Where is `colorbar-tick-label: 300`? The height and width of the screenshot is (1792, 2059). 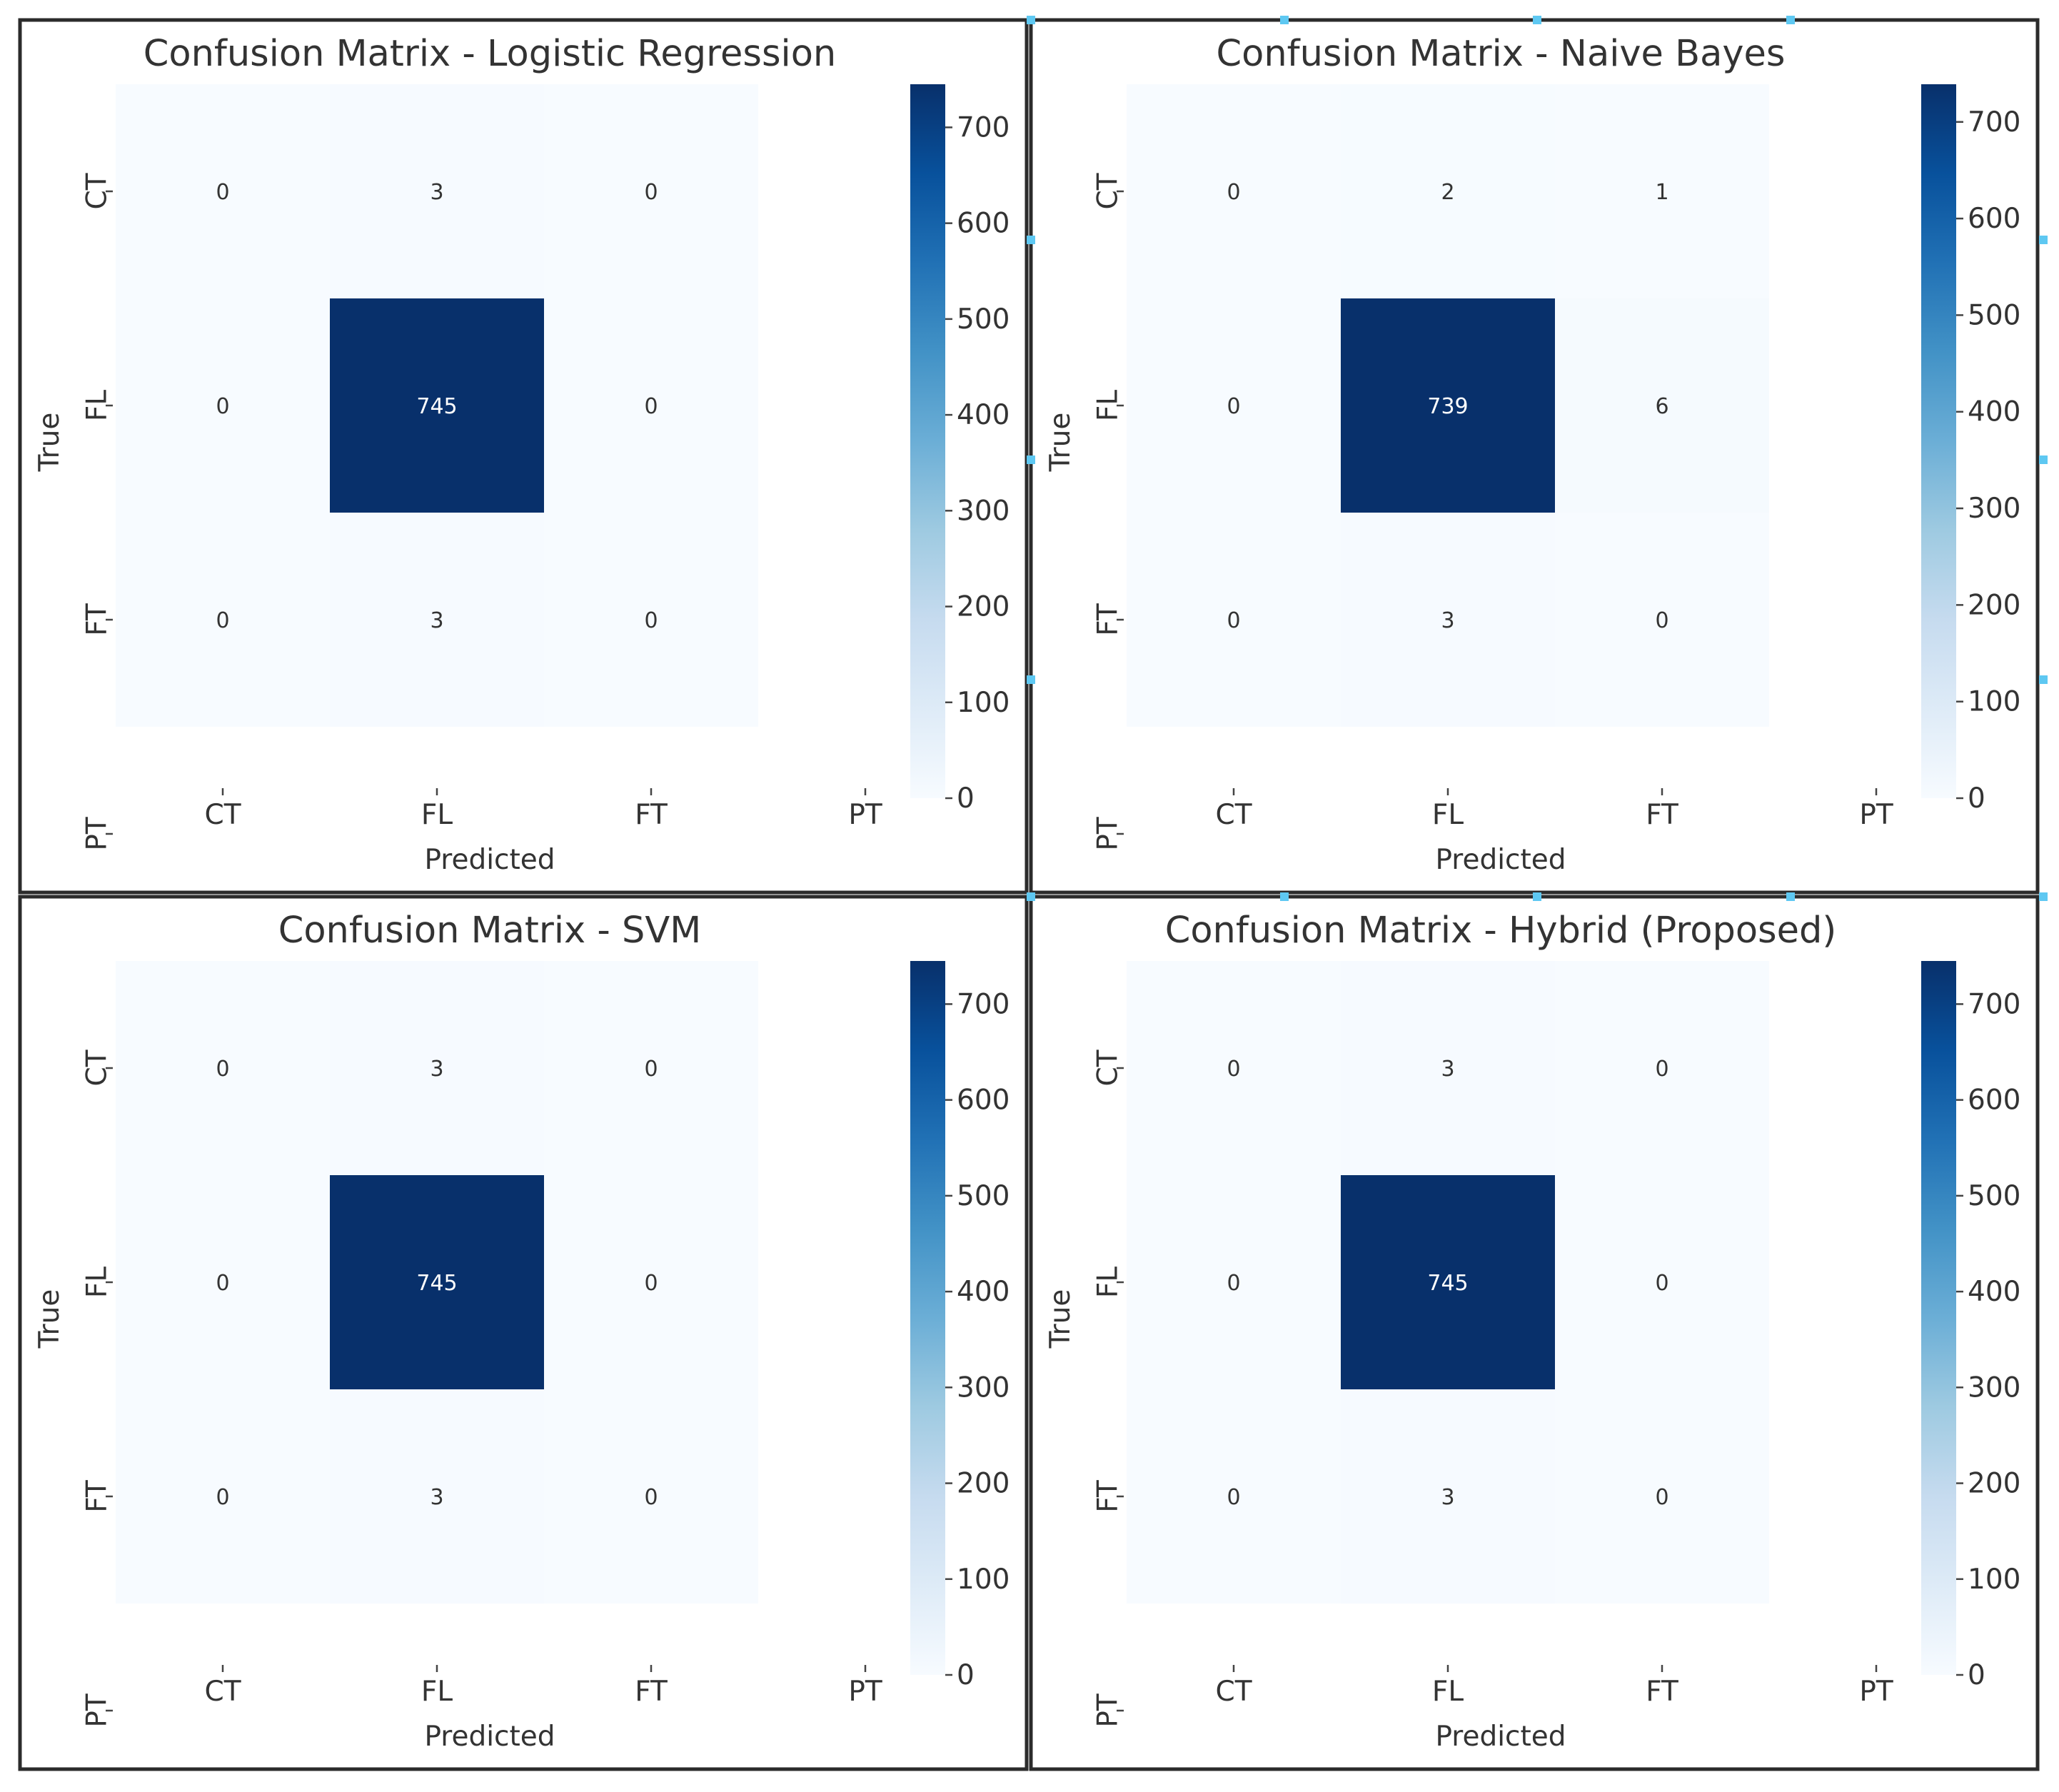
colorbar-tick-label: 300 is located at coordinates (984, 1387).